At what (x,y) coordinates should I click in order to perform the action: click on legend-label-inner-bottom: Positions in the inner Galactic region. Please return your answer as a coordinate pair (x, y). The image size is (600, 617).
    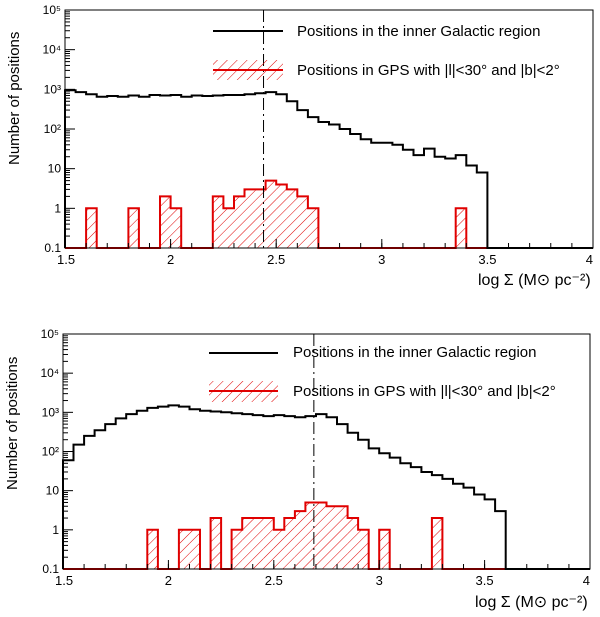
    Looking at the image, I should click on (414, 352).